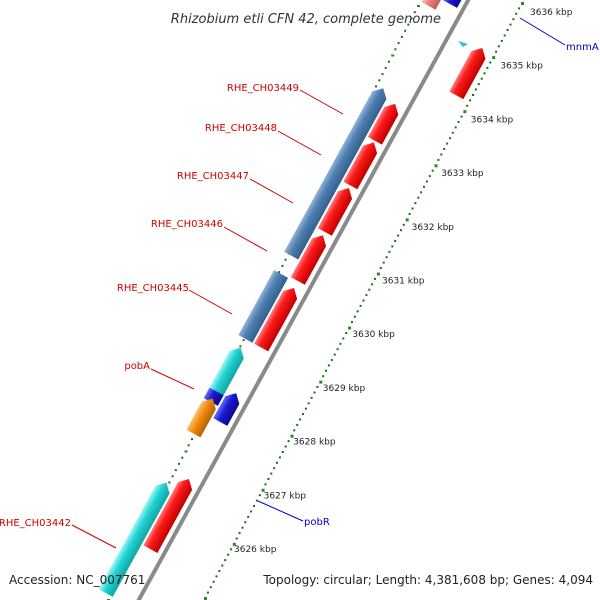 Image resolution: width=600 pixels, height=600 pixels. What do you see at coordinates (202, 416) in the screenshot?
I see `gene-box-pobR` at bounding box center [202, 416].